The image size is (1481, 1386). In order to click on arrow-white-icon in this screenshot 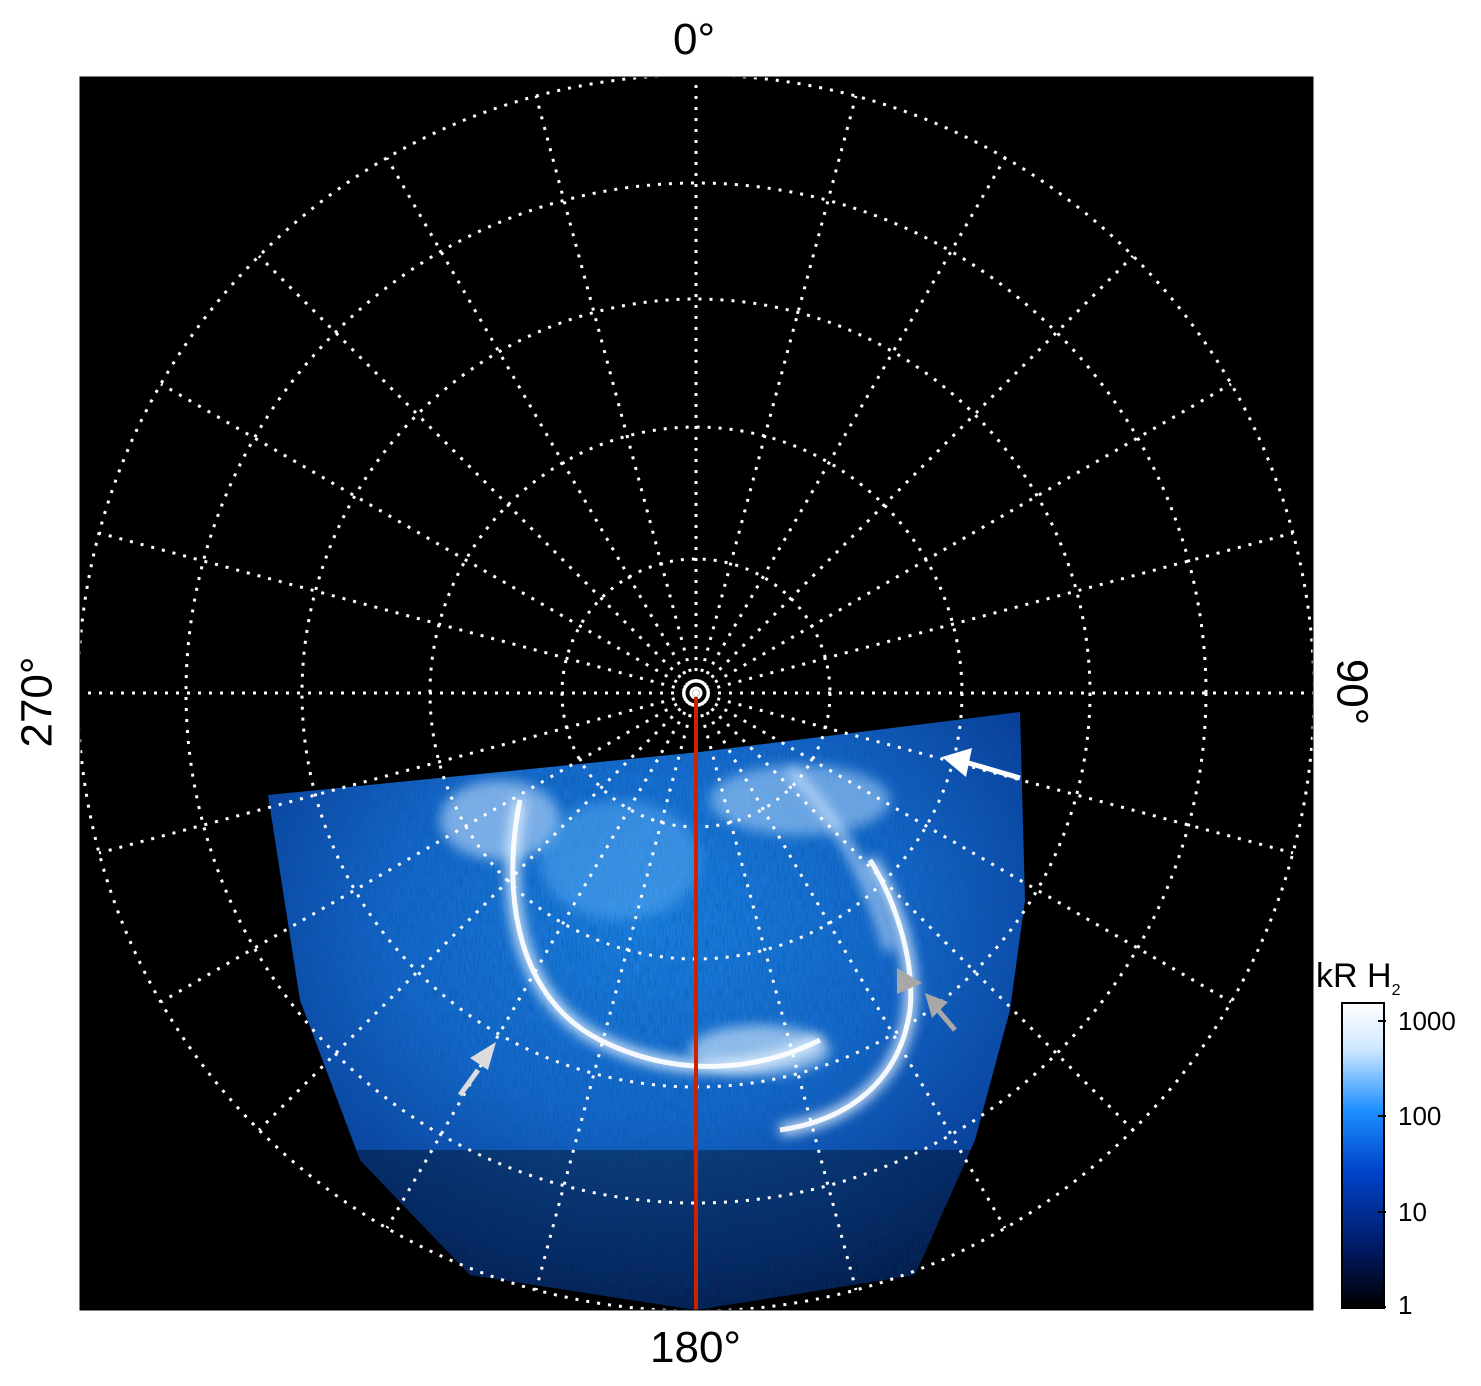, I will do `click(981, 764)`.